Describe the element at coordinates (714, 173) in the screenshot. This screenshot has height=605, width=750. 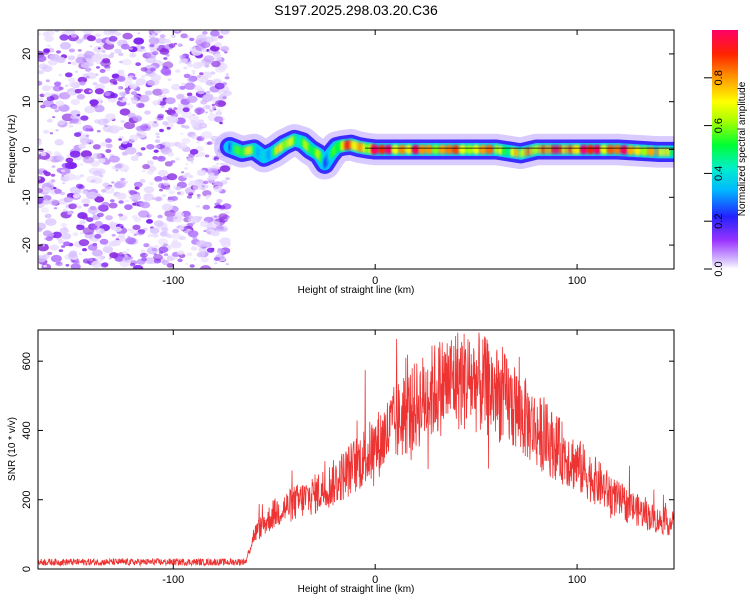
I see `colorbar-ticks: 0.0 0.2 0.4 0.6 0.8` at that location.